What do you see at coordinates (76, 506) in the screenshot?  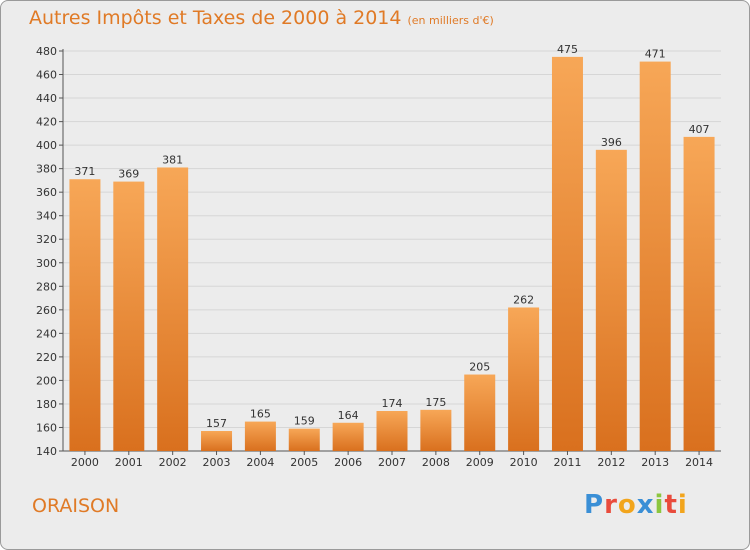 I see `town-name: ORAISON` at bounding box center [76, 506].